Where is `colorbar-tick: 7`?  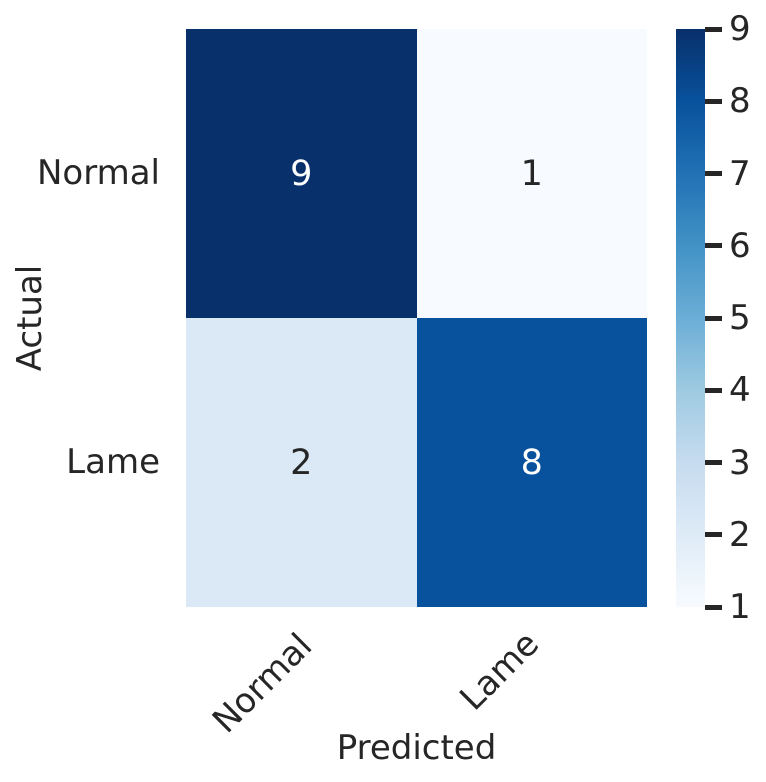 colorbar-tick: 7 is located at coordinates (728, 174).